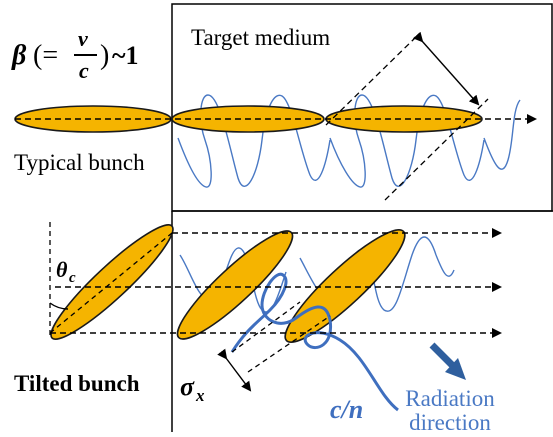 This screenshot has height=437, width=553. What do you see at coordinates (19, 55) in the screenshot?
I see `beta-symbol: β` at bounding box center [19, 55].